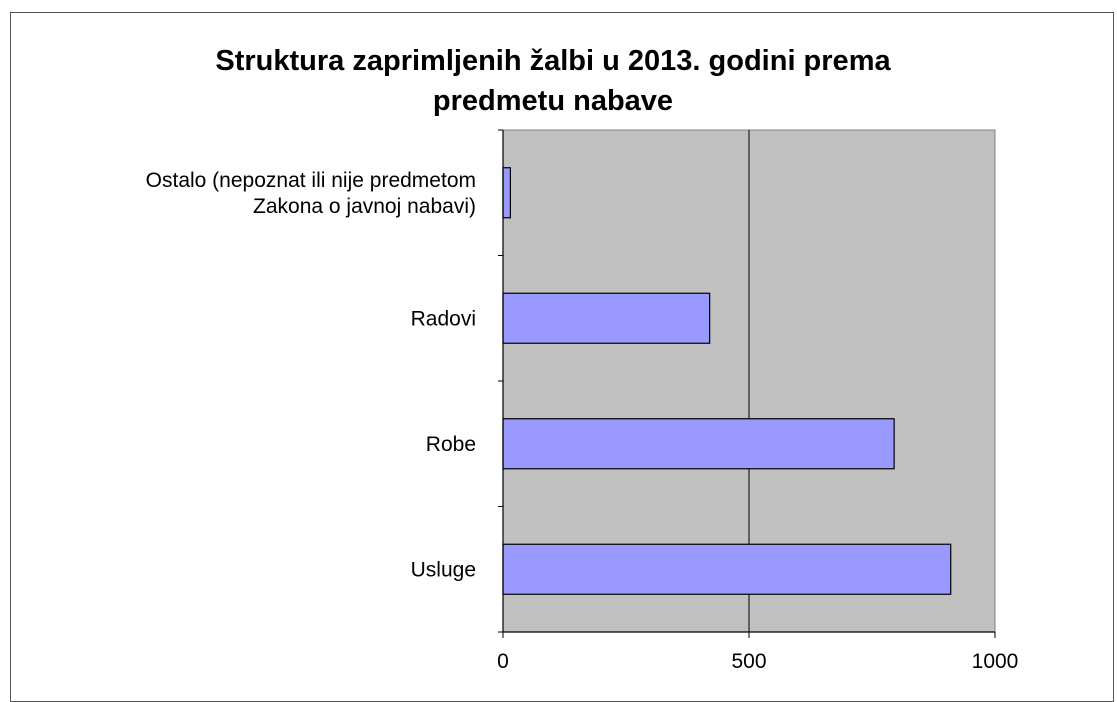 The width and height of the screenshot is (1117, 702). Describe the element at coordinates (503, 661) in the screenshot. I see `x-tick-label-0: 0` at that location.